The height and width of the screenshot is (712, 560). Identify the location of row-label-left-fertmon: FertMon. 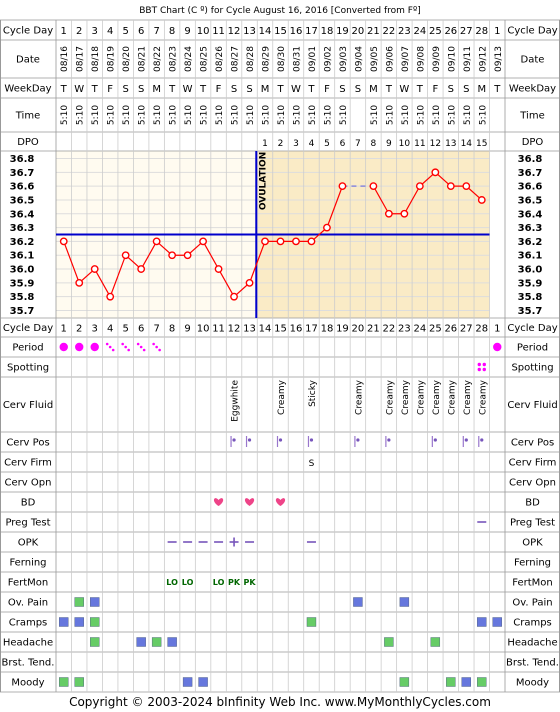
(28, 583).